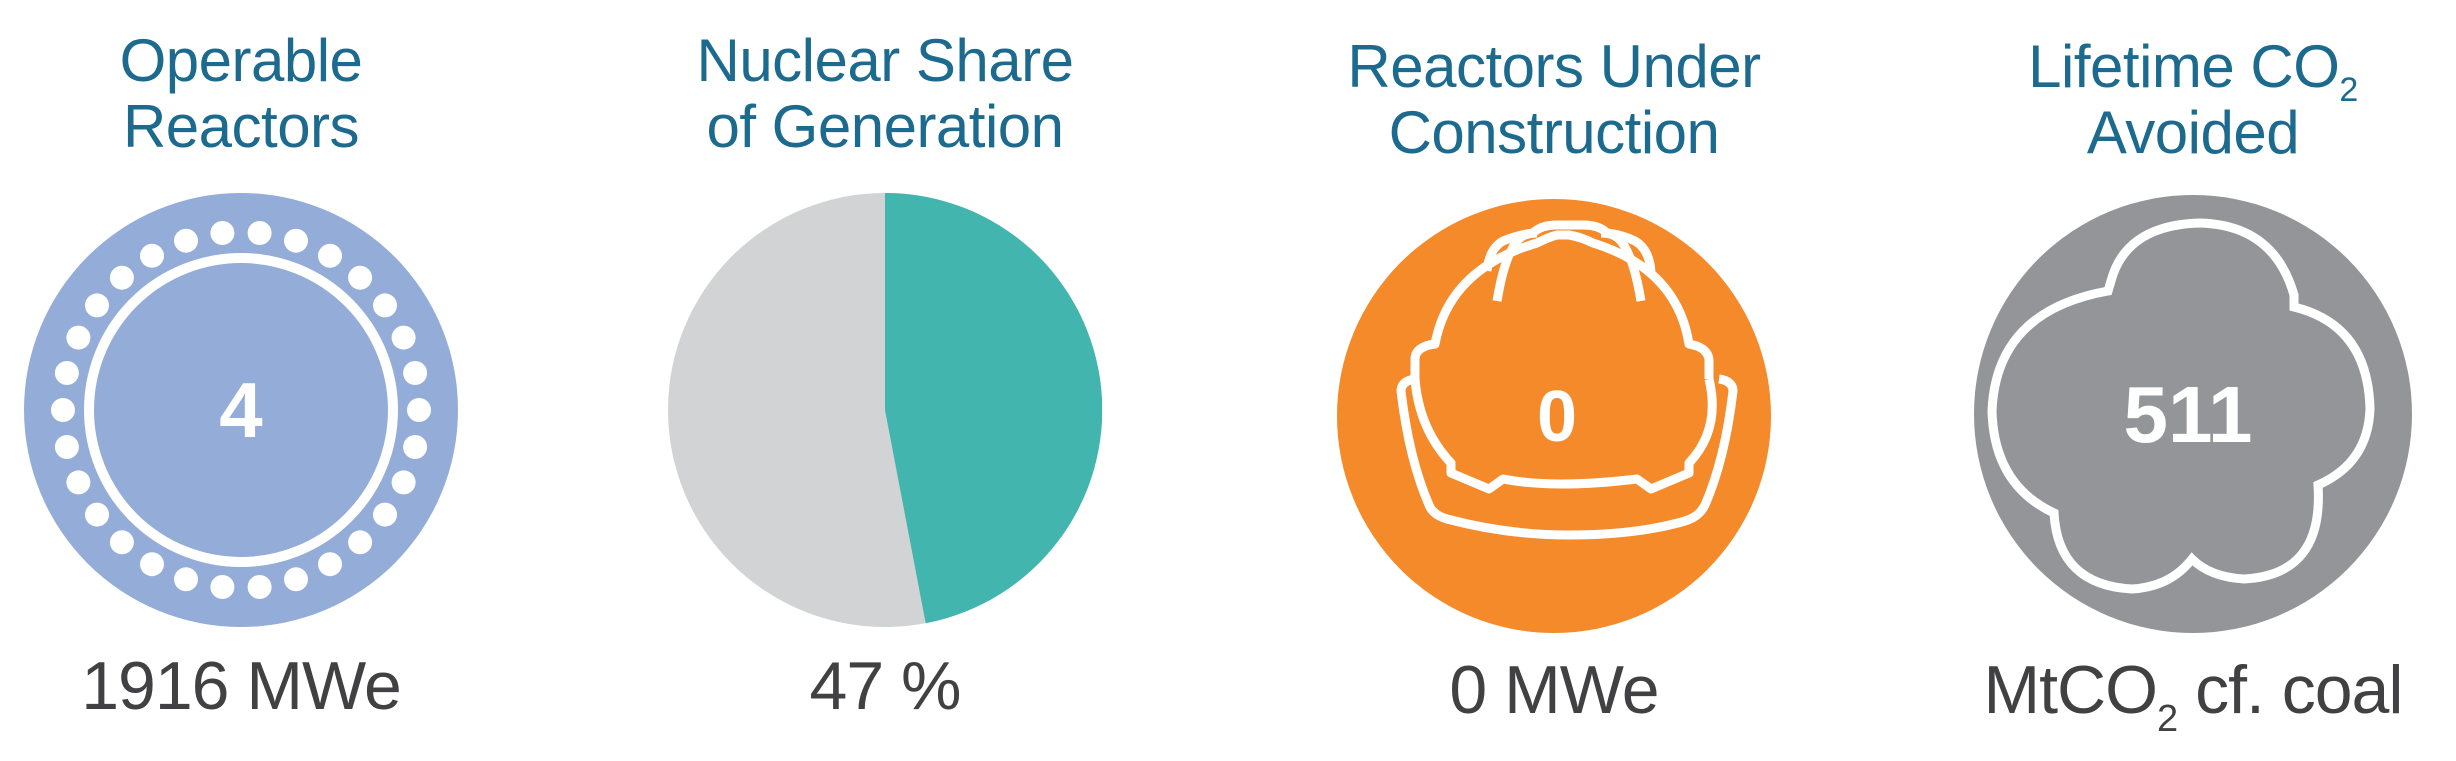 The width and height of the screenshot is (2456, 761). I want to click on title-line-1: Reactors Under, so click(1554, 66).